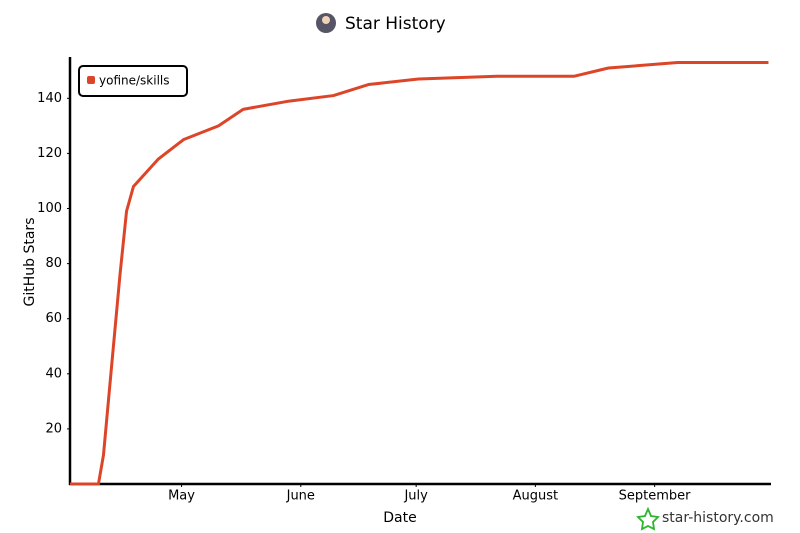  What do you see at coordinates (399, 518) in the screenshot?
I see `x-axis-label: Date` at bounding box center [399, 518].